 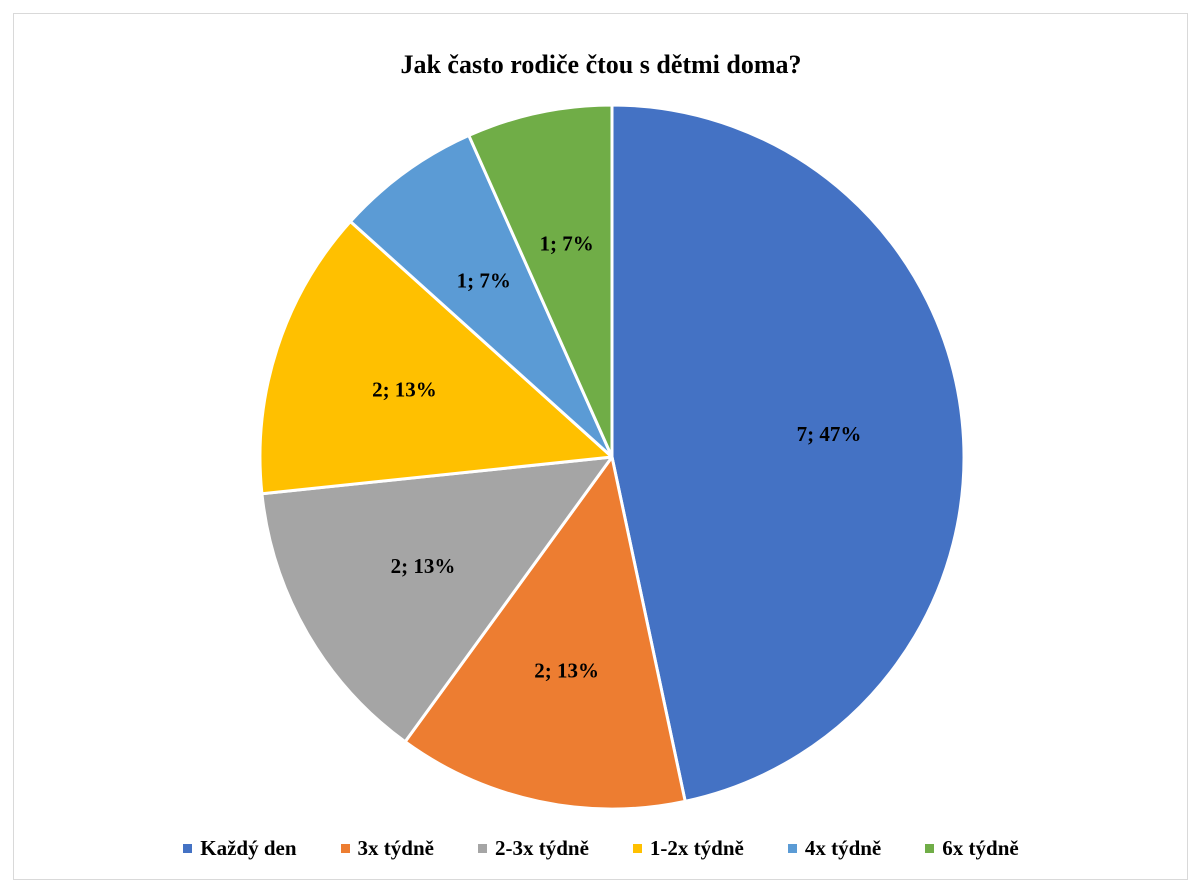 What do you see at coordinates (404, 390) in the screenshot?
I see `data-label-1-2x-tydne: 2; 13%` at bounding box center [404, 390].